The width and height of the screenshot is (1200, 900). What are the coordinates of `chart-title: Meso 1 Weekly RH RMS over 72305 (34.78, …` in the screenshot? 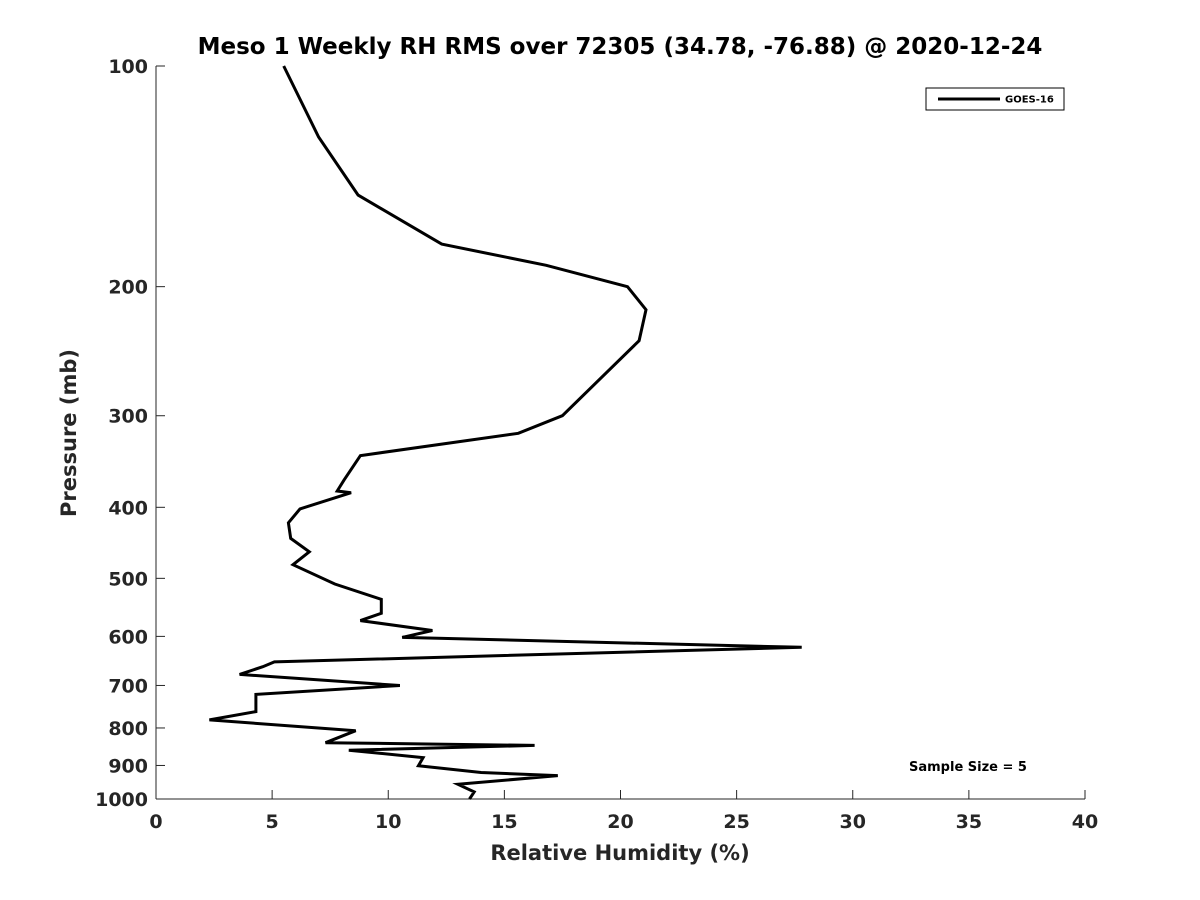 It's located at (620, 47).